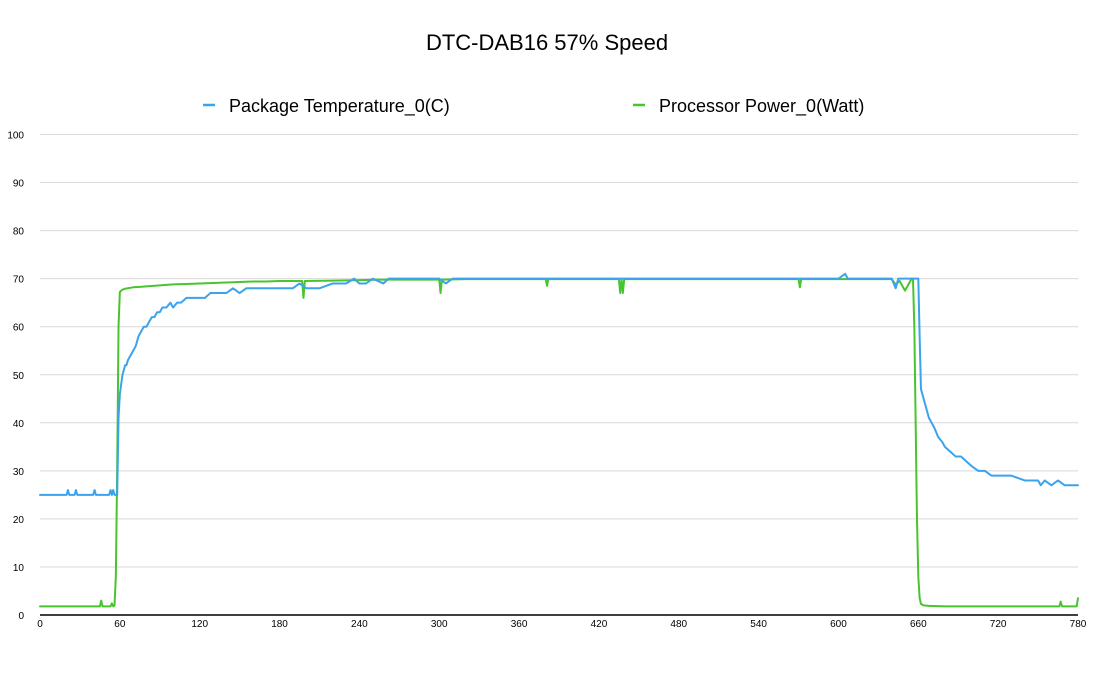 This screenshot has height=683, width=1094. Describe the element at coordinates (40, 624) in the screenshot. I see `x-tick-label-0: 0` at that location.